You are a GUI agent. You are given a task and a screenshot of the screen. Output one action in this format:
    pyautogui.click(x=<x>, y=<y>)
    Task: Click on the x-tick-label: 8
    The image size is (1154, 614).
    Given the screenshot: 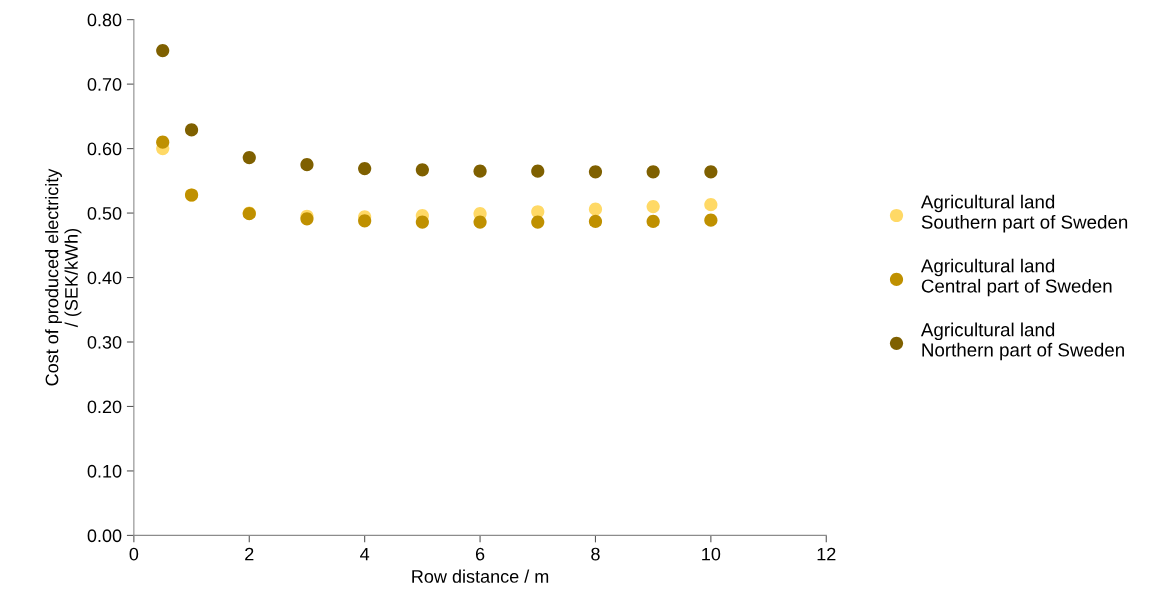 What is the action you would take?
    pyautogui.click(x=595, y=554)
    